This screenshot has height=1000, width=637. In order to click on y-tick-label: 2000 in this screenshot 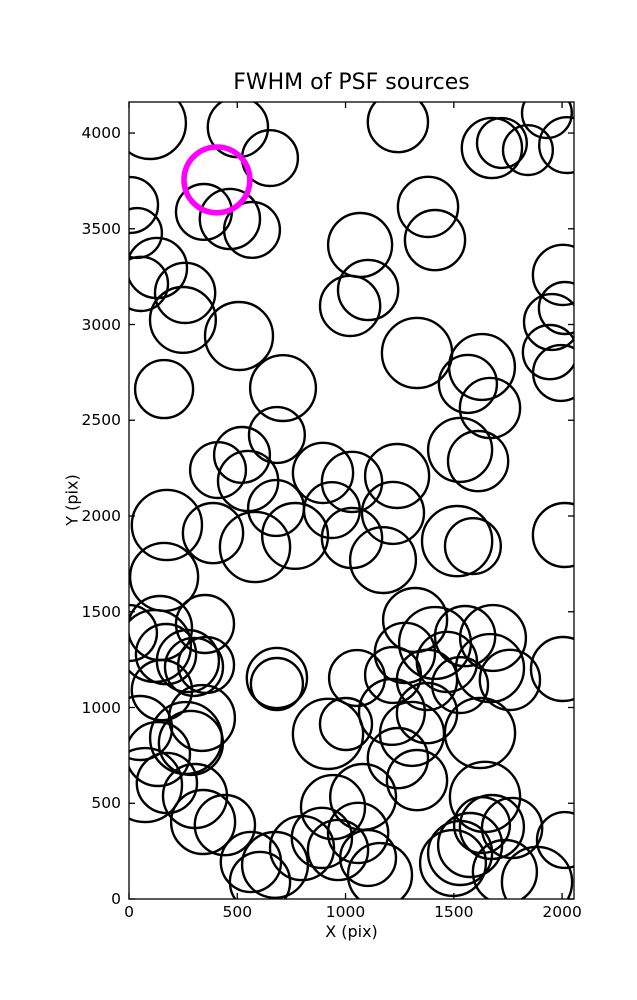, I will do `click(101, 516)`.